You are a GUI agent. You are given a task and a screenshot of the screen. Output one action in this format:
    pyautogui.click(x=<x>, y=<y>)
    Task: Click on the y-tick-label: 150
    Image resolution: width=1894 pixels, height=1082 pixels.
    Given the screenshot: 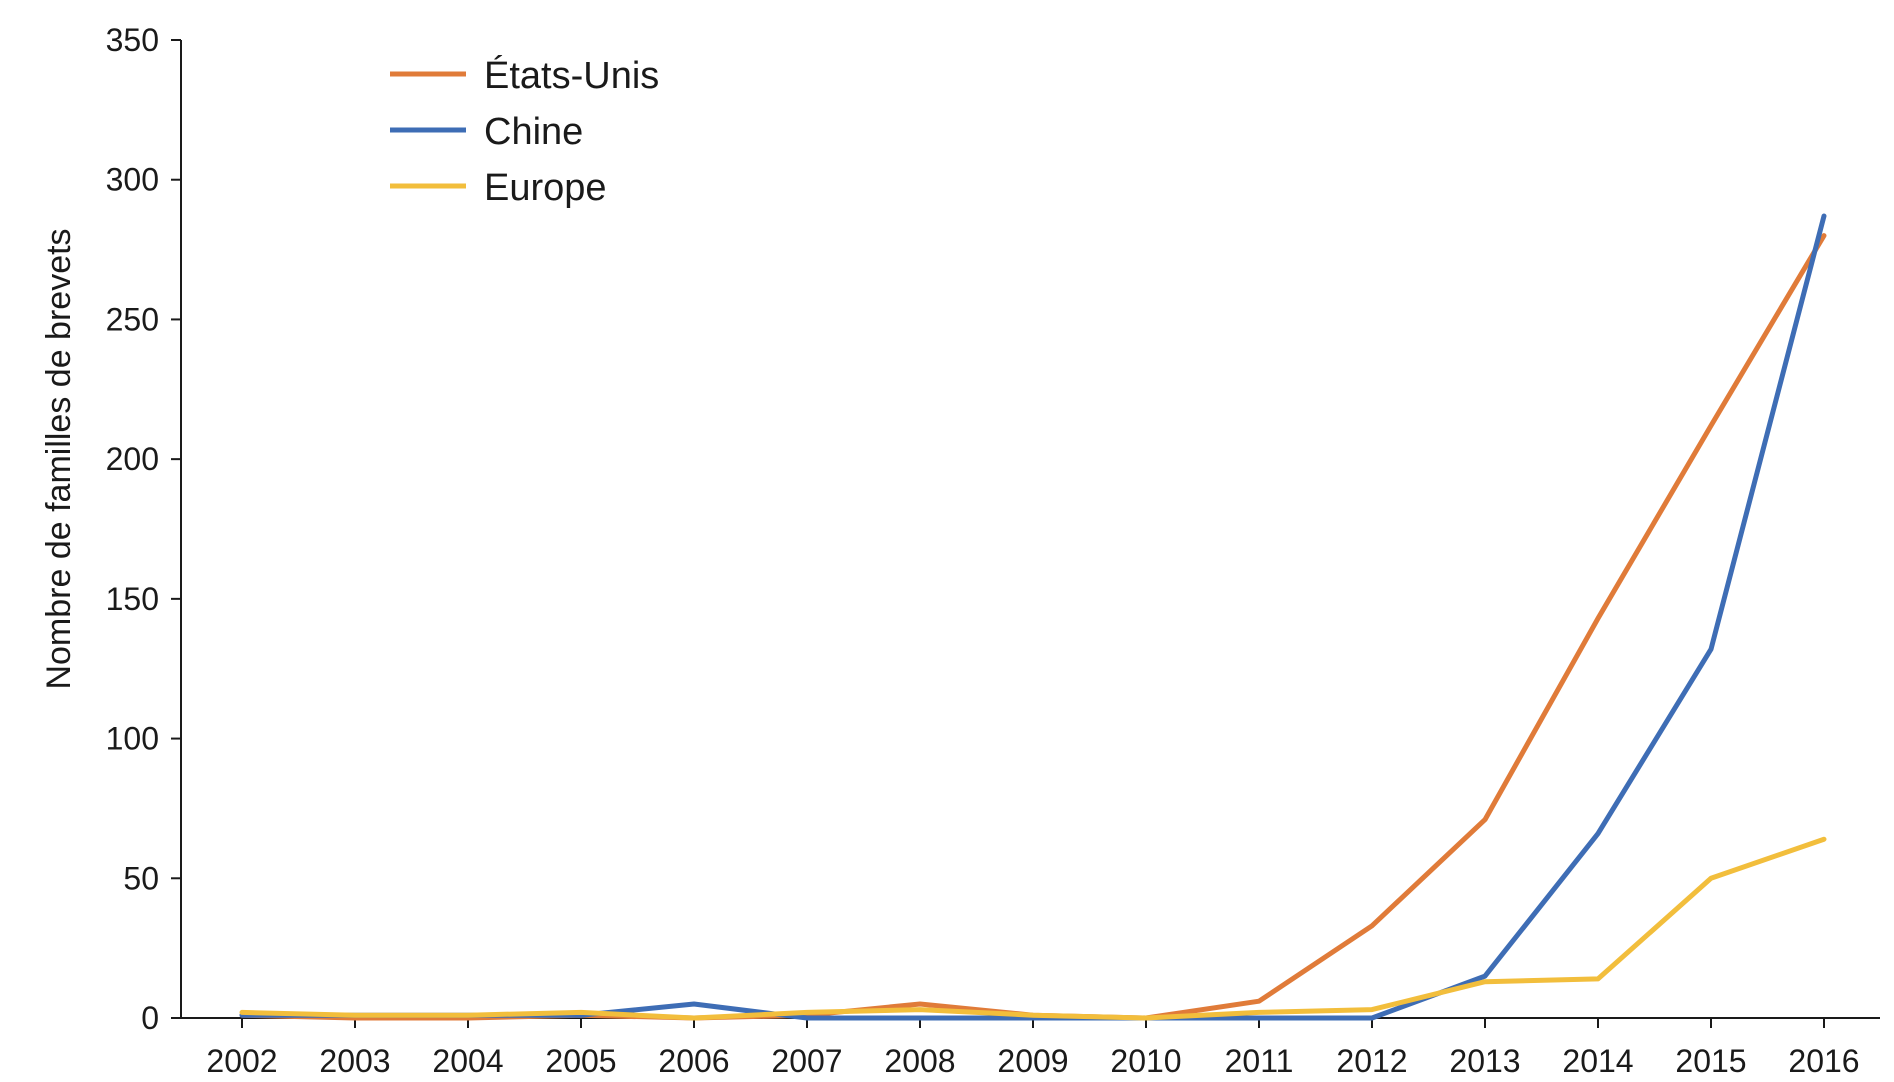 What is the action you would take?
    pyautogui.click(x=132, y=599)
    